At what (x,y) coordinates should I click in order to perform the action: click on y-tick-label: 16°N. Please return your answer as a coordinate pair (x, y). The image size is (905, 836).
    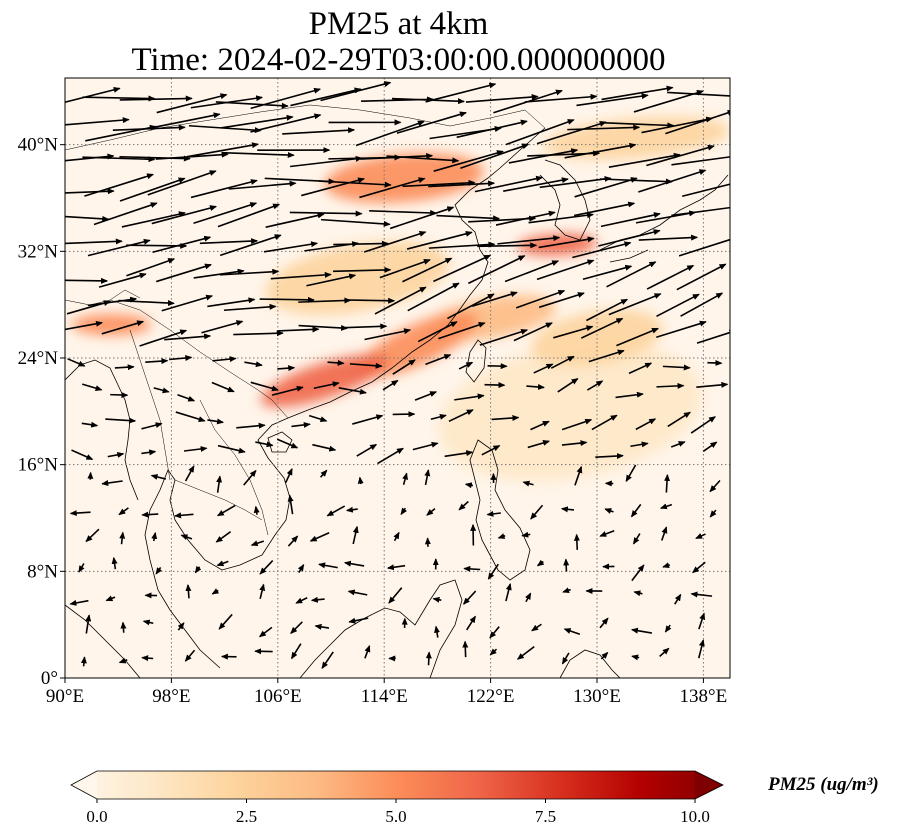
    Looking at the image, I should click on (38, 465).